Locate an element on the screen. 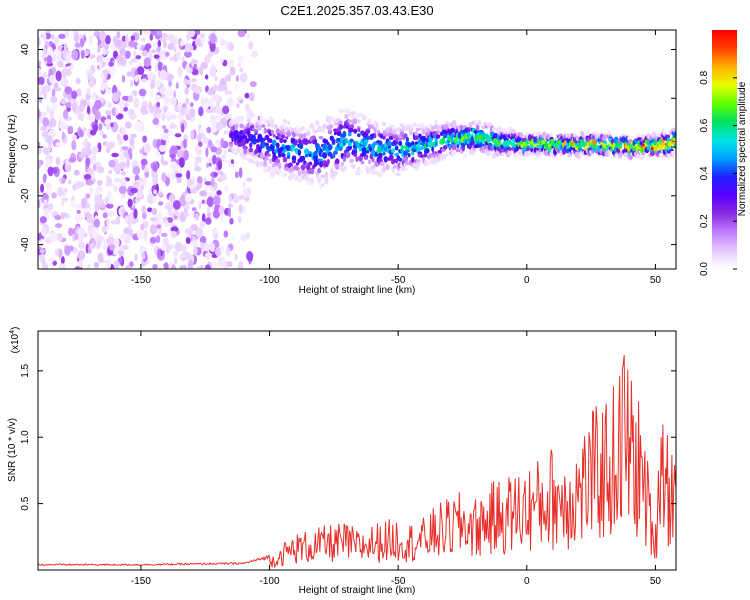  colorbar-gradient is located at coordinates (724, 149).